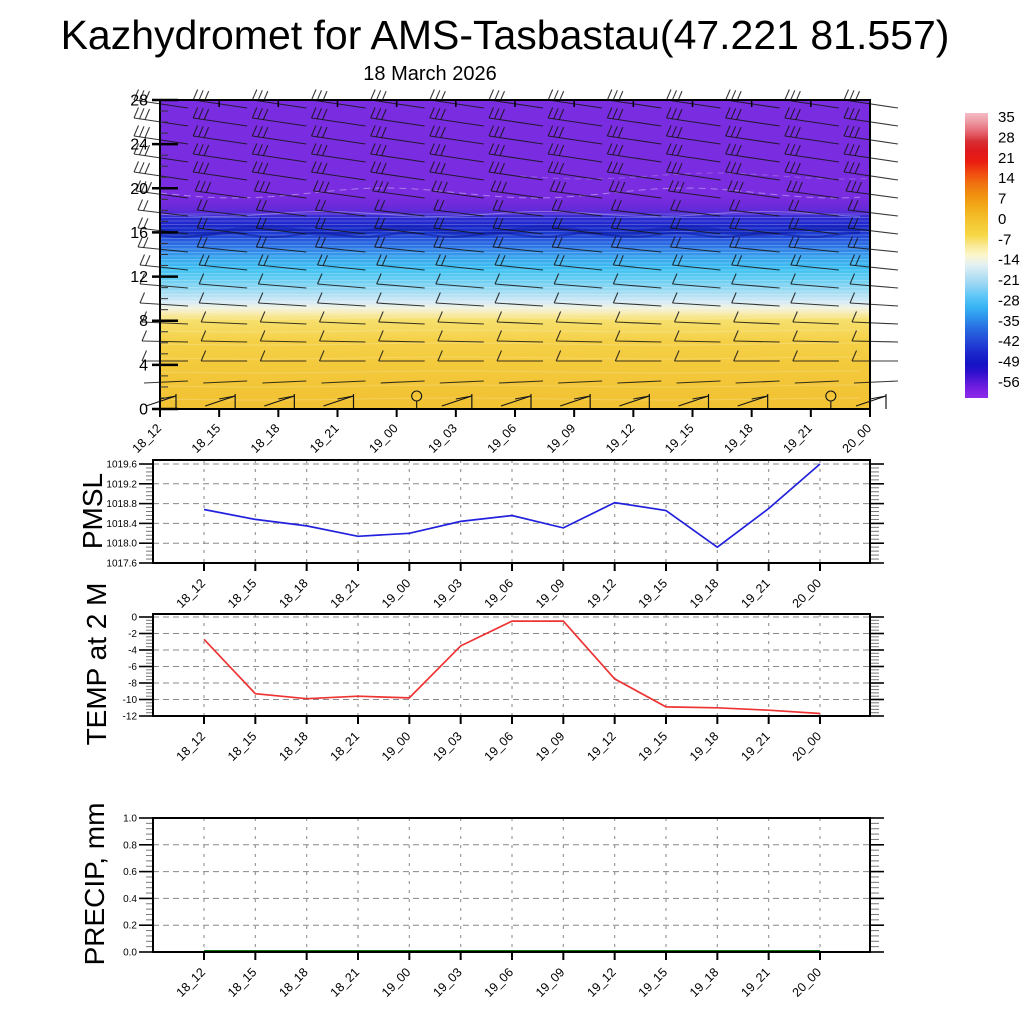  Describe the element at coordinates (512, 667) in the screenshot. I see `temp-chart-line` at that location.